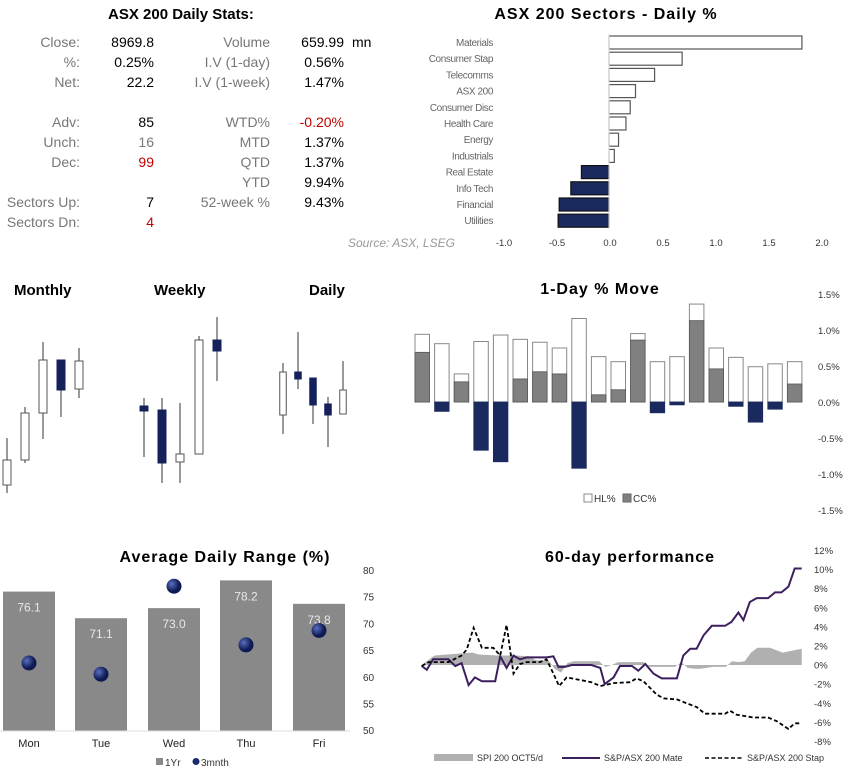  Describe the element at coordinates (43, 202) in the screenshot. I see `stat-label: Sectors Up:` at that location.